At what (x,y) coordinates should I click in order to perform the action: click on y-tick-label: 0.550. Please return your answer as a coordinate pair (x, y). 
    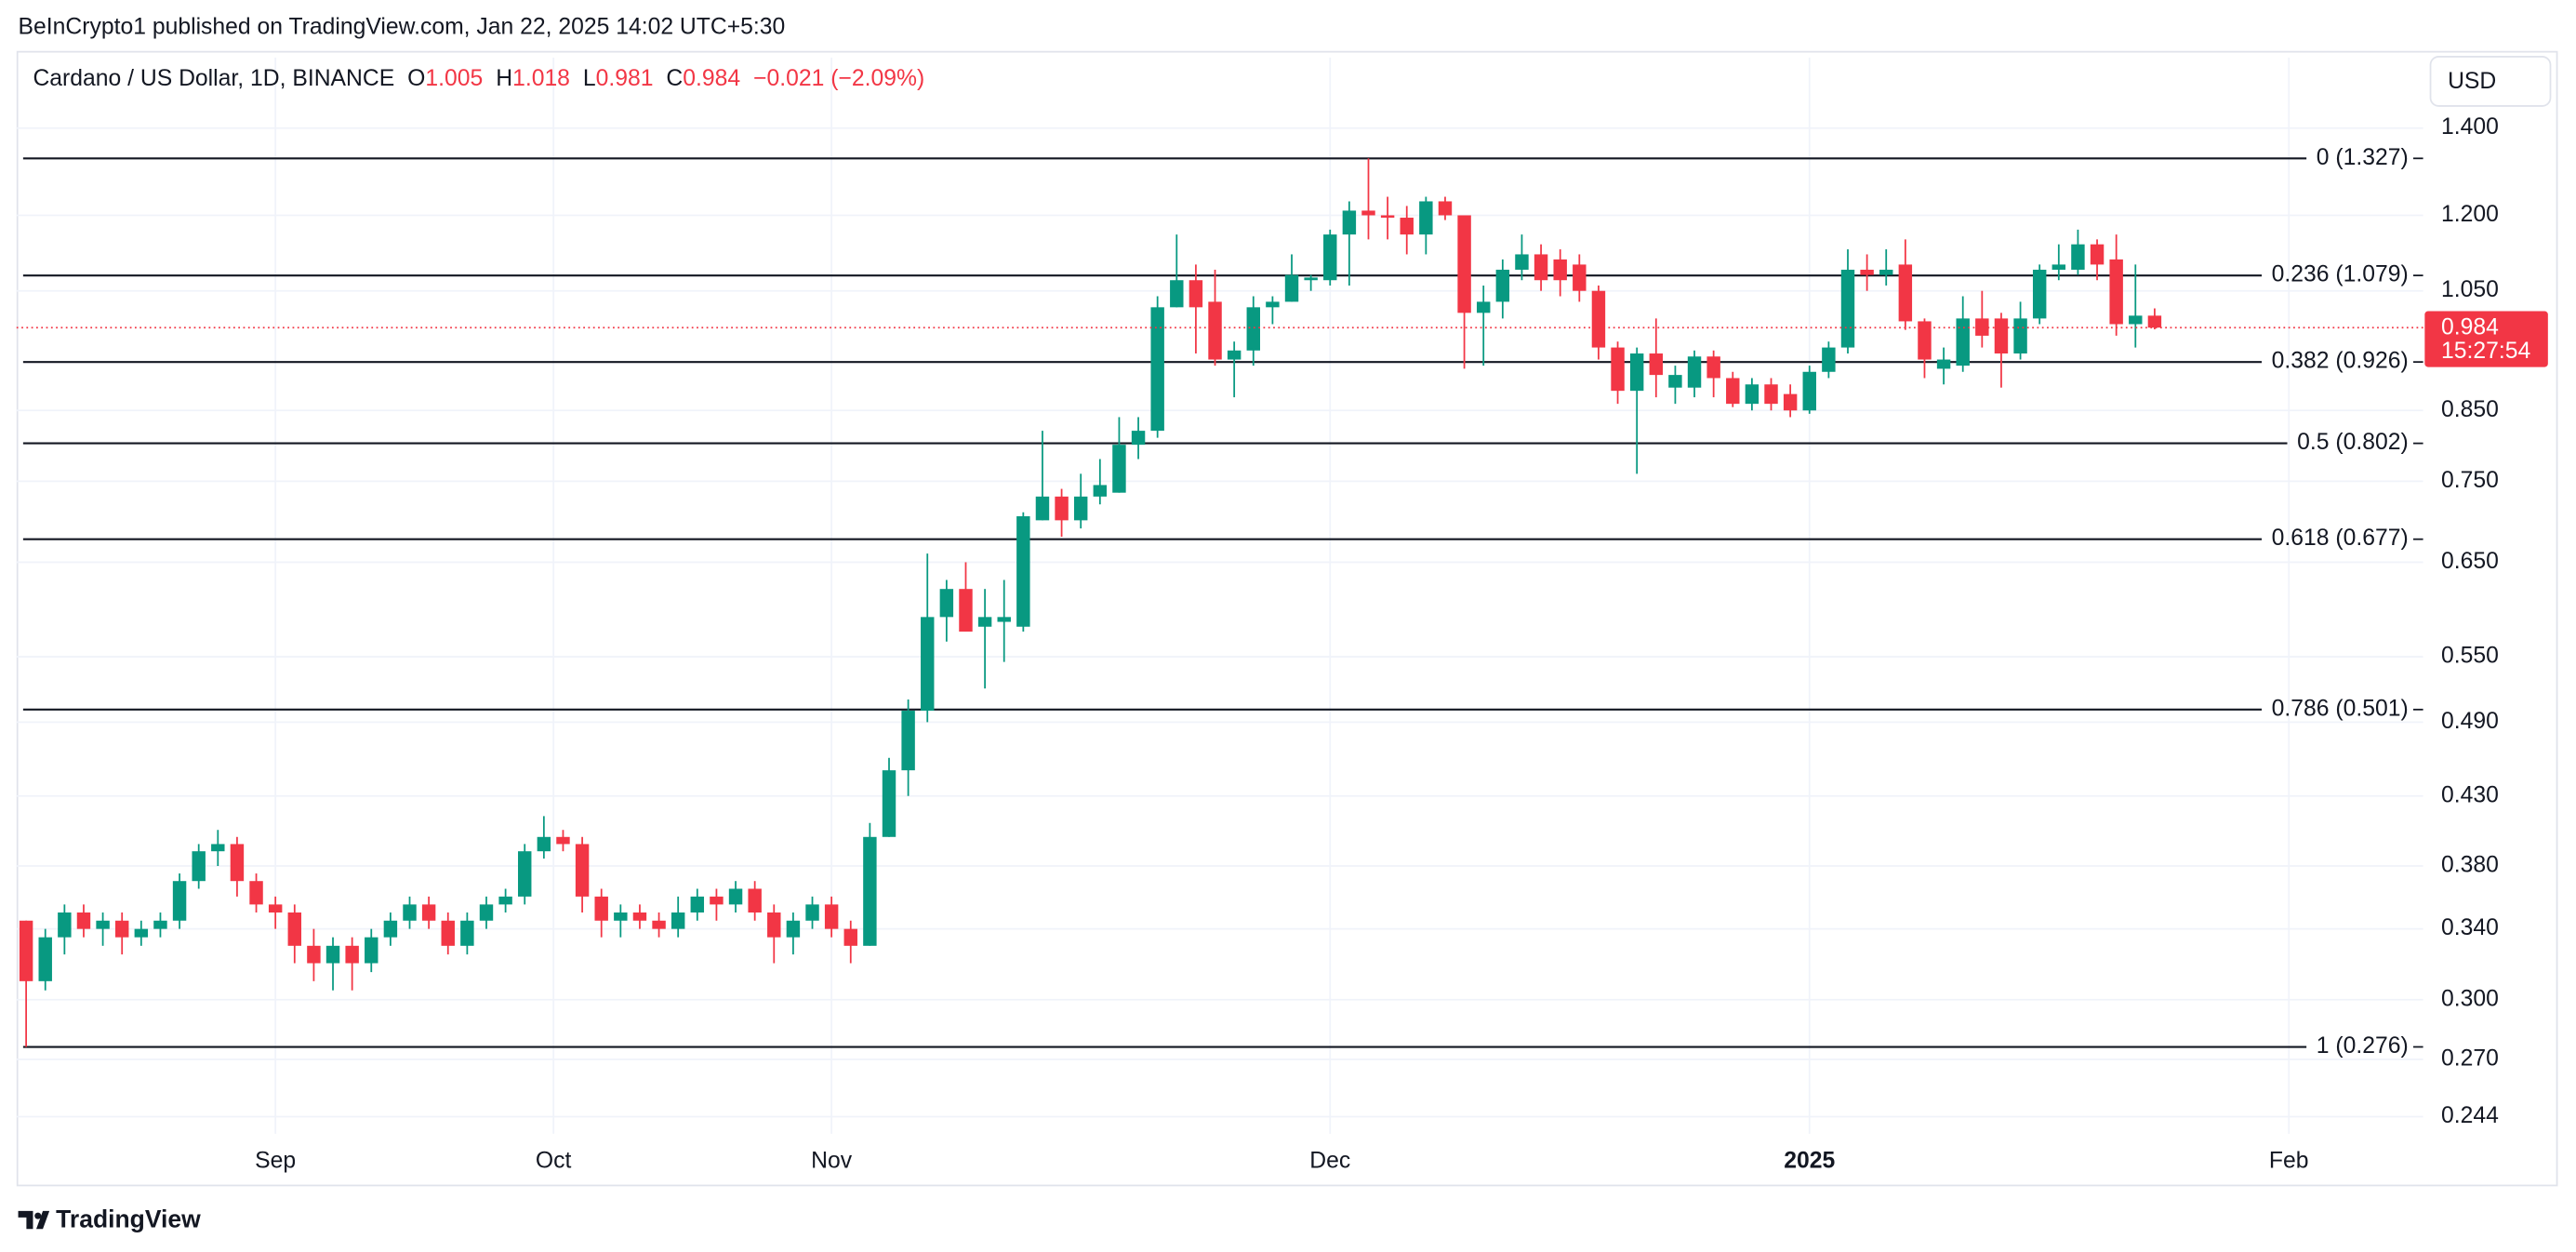
    Looking at the image, I should click on (2470, 656).